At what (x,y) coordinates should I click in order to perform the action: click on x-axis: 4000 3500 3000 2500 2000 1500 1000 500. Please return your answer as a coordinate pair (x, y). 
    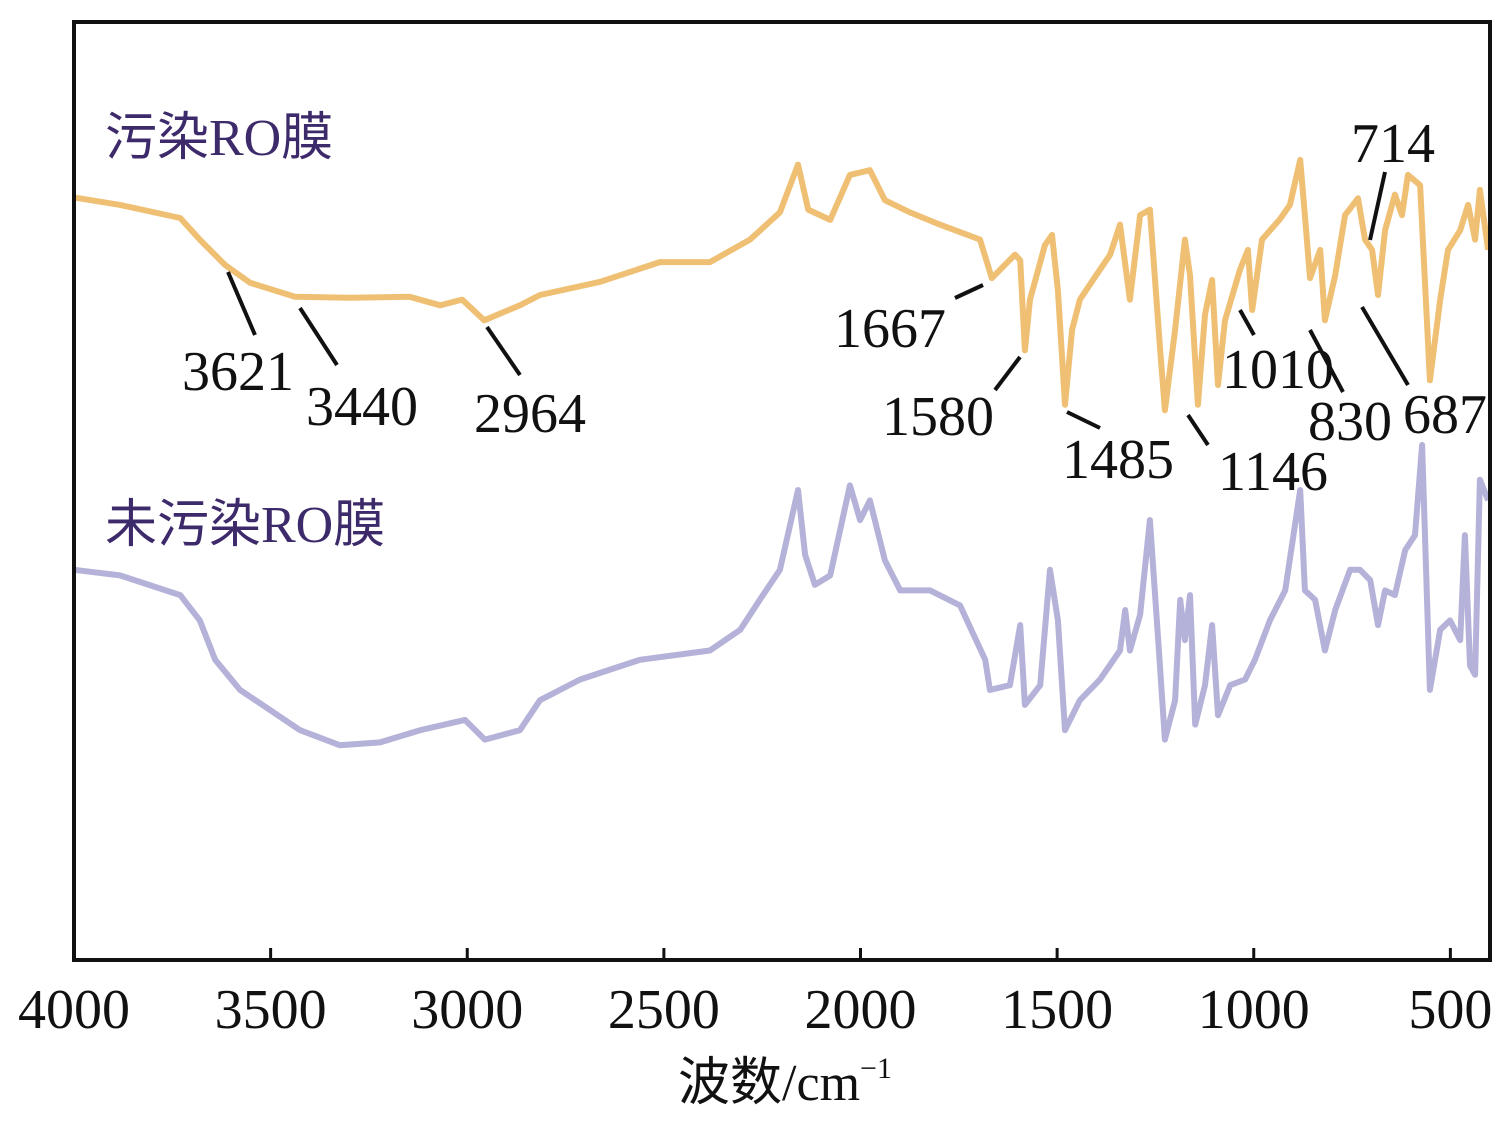
    Looking at the image, I should click on (755, 994).